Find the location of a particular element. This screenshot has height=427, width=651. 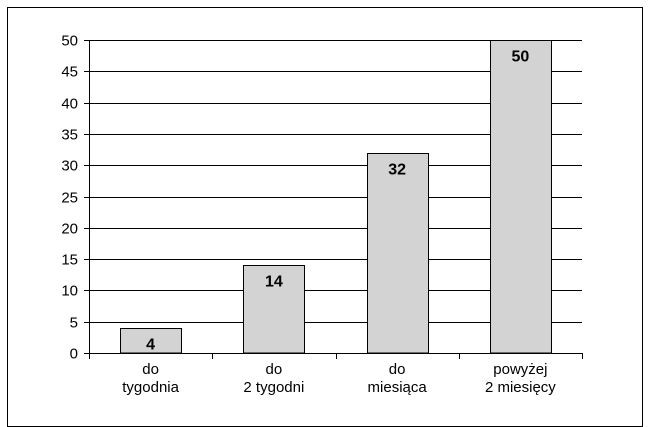

category-label-2: do miesiąca is located at coordinates (398, 378).